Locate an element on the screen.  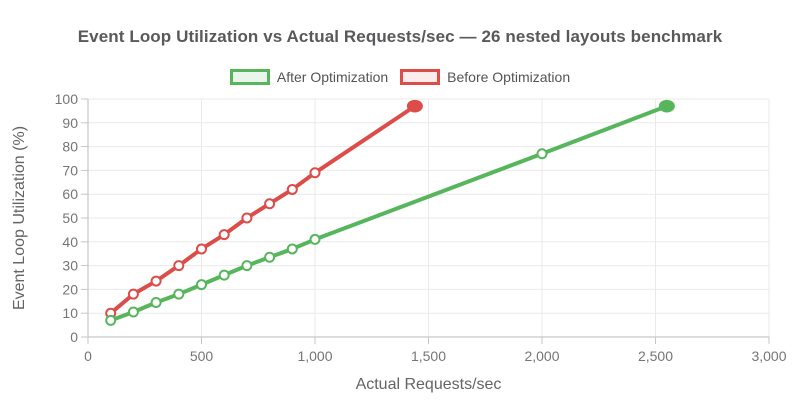
legend-item-before-optimization: Before Optimization is located at coordinates (485, 77).